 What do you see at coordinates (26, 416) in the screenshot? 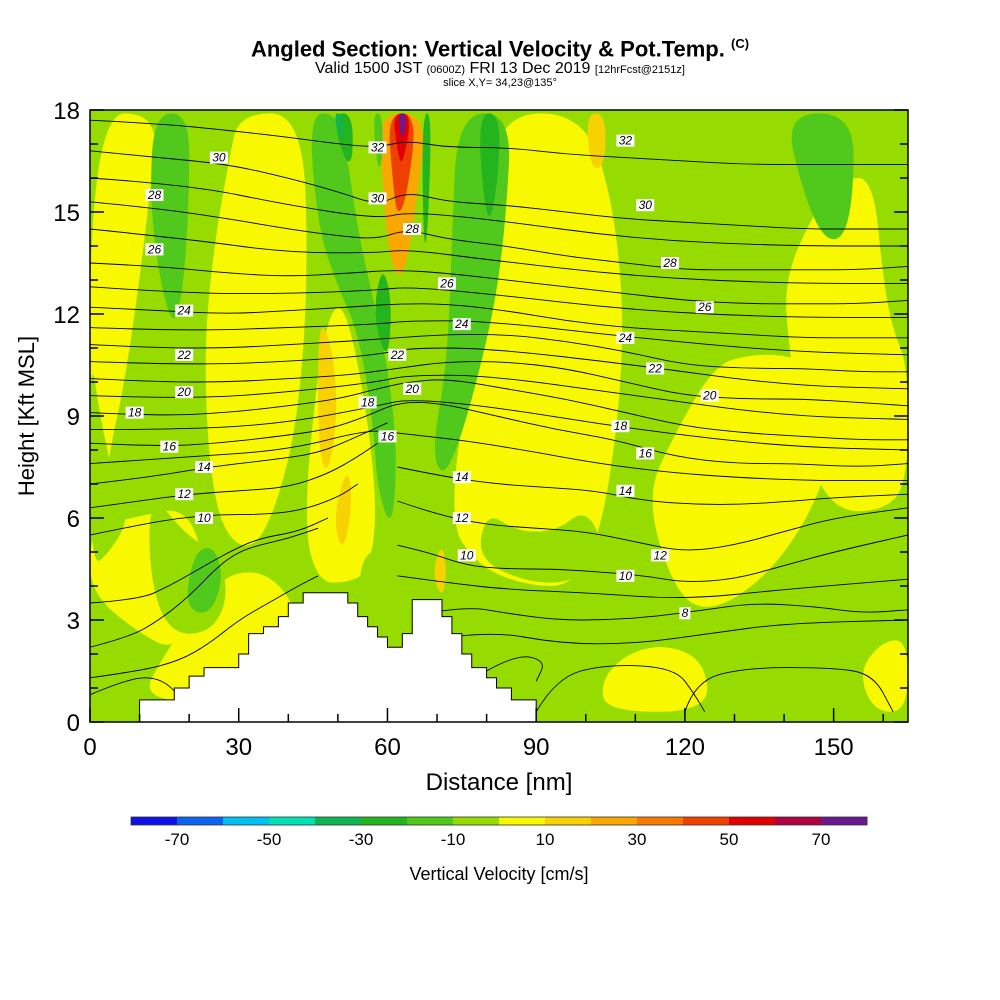
I see `y-axis-label: Height [Kft MSL]` at bounding box center [26, 416].